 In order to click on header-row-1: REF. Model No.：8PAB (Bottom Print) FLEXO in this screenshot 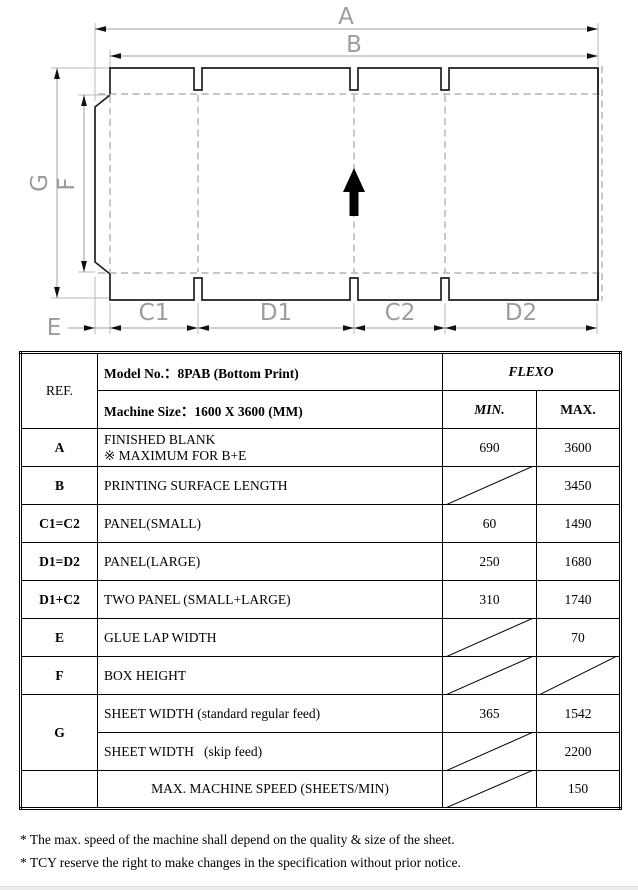, I will do `click(321, 390)`.